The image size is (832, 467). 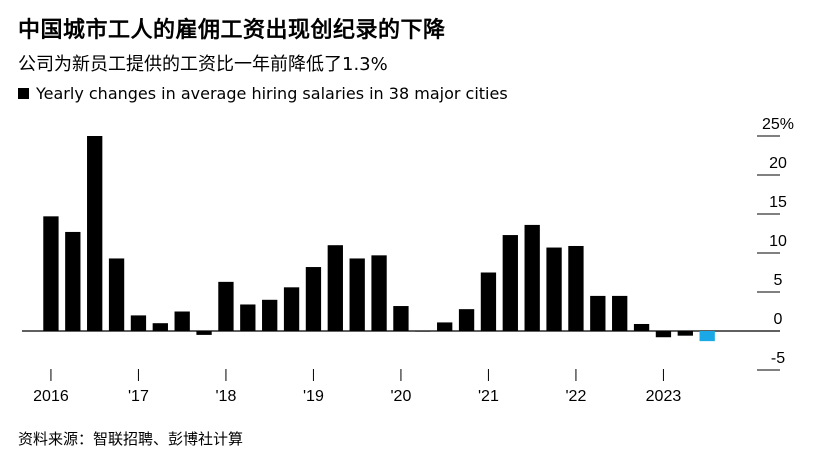 I want to click on y-tick-label: 0, so click(x=778, y=319).